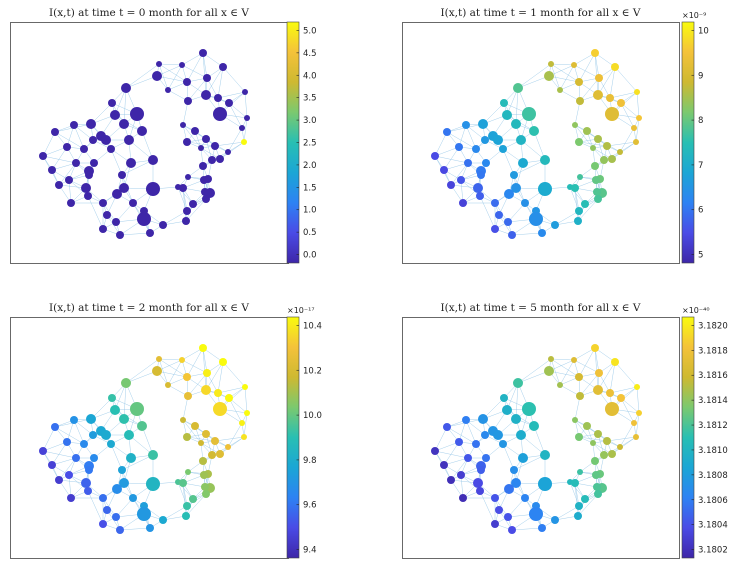 This screenshot has height=570, width=741. What do you see at coordinates (713, 501) in the screenshot?
I see `colorbar-tick-label: 3.1806` at bounding box center [713, 501].